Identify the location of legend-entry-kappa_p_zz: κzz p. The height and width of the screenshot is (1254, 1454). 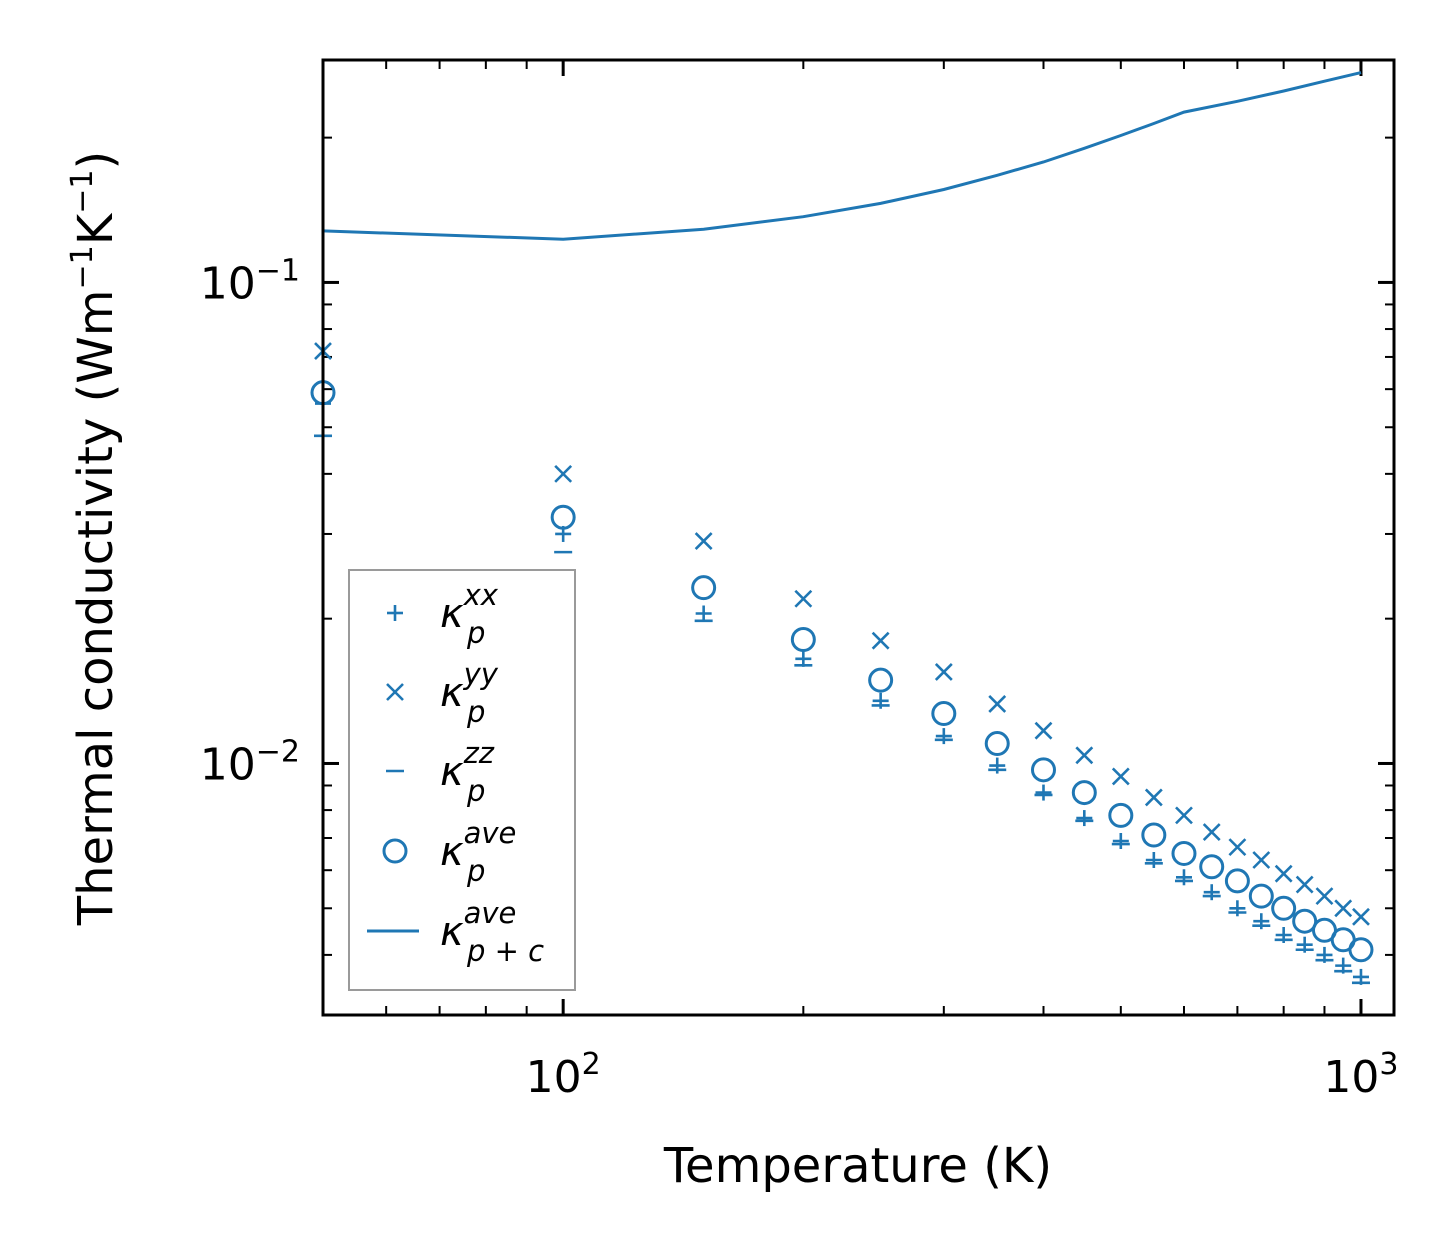
(440, 772).